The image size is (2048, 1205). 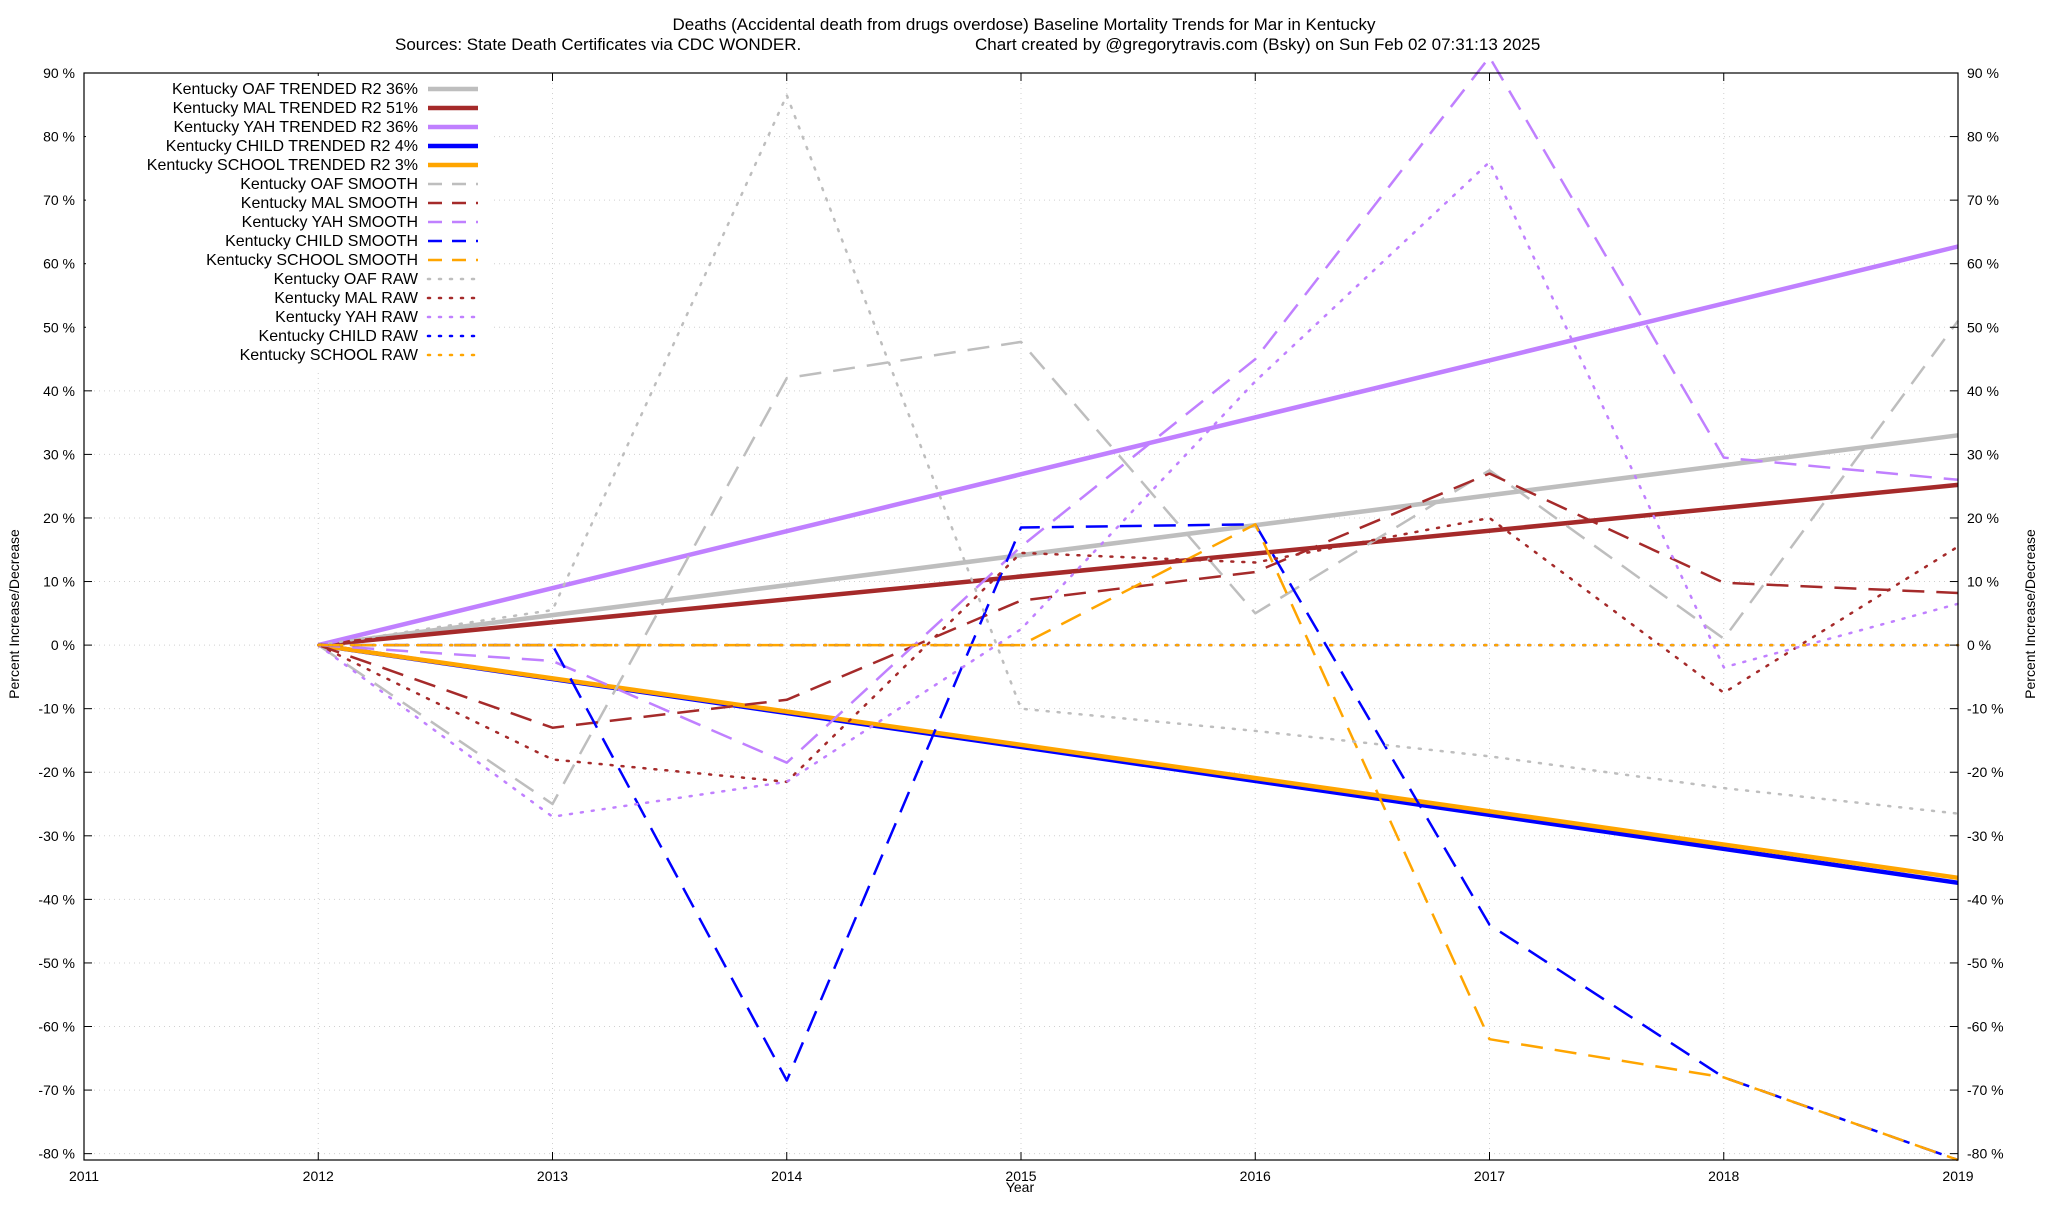 What do you see at coordinates (552, 1176) in the screenshot?
I see `x-tick-label: 2013` at bounding box center [552, 1176].